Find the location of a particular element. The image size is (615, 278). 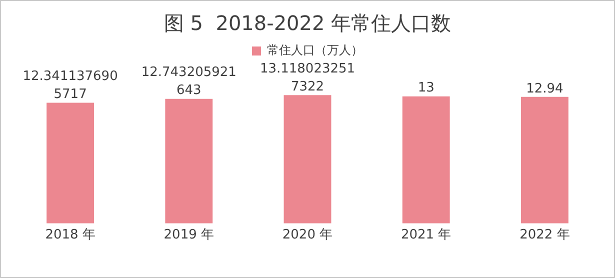

data-label: 12.743205921 643 is located at coordinates (188, 81).